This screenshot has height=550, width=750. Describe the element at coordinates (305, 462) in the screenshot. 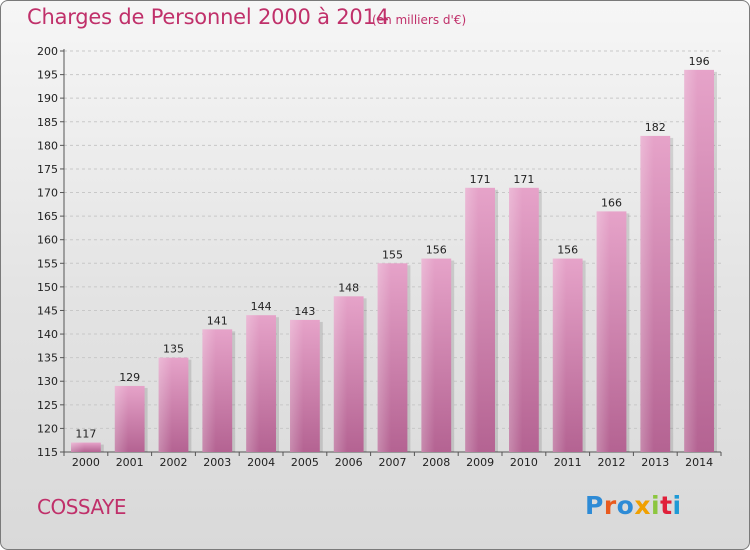

I see `x-tick-label: 2005` at that location.